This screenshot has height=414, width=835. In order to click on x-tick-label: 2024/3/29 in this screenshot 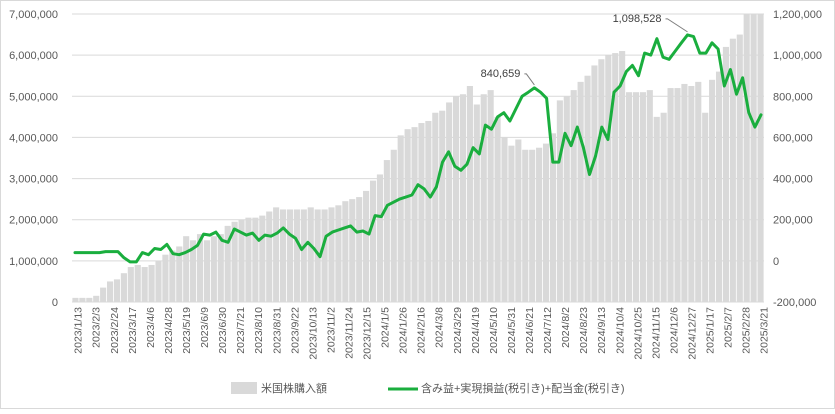, I will do `click(458, 330)`.